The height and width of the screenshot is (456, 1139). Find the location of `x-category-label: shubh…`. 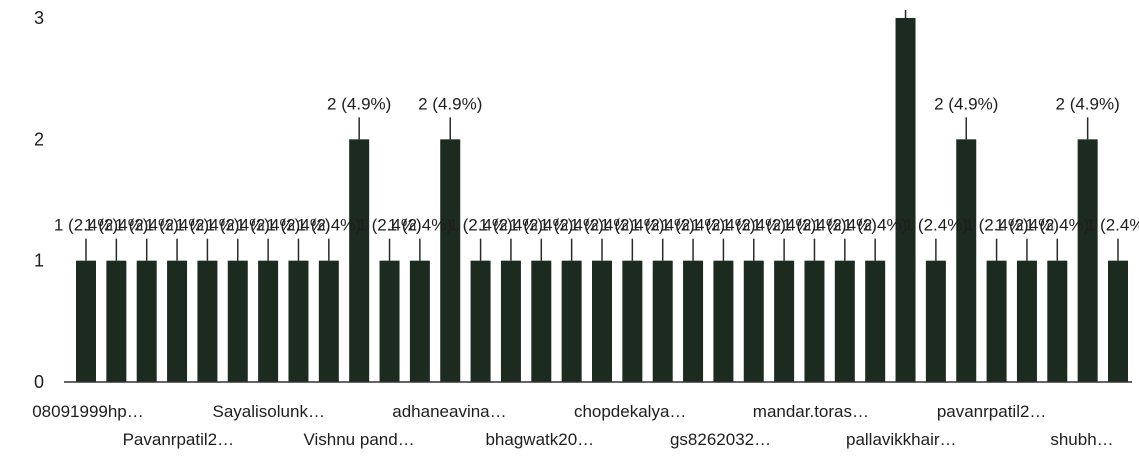

x-category-label: shubh… is located at coordinates (1081, 439).